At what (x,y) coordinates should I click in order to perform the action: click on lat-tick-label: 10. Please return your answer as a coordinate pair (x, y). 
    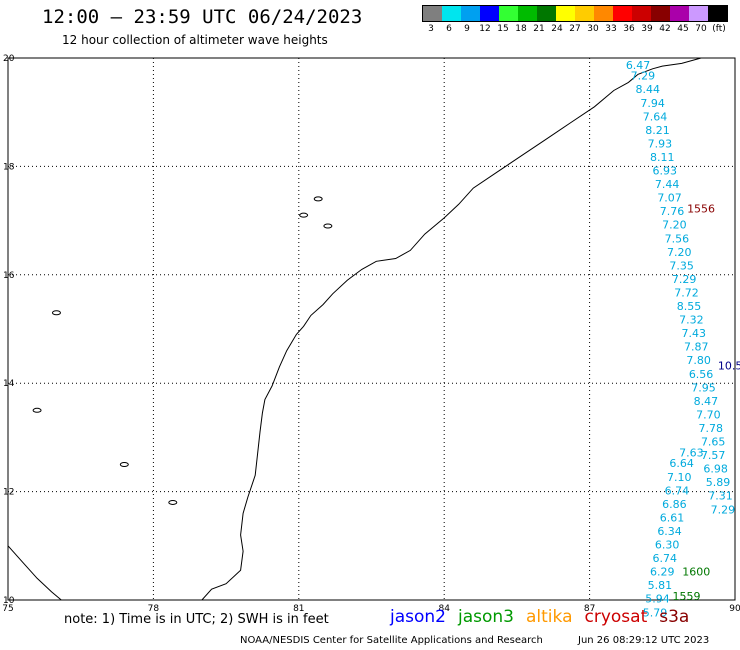
    Looking at the image, I should click on (9, 601).